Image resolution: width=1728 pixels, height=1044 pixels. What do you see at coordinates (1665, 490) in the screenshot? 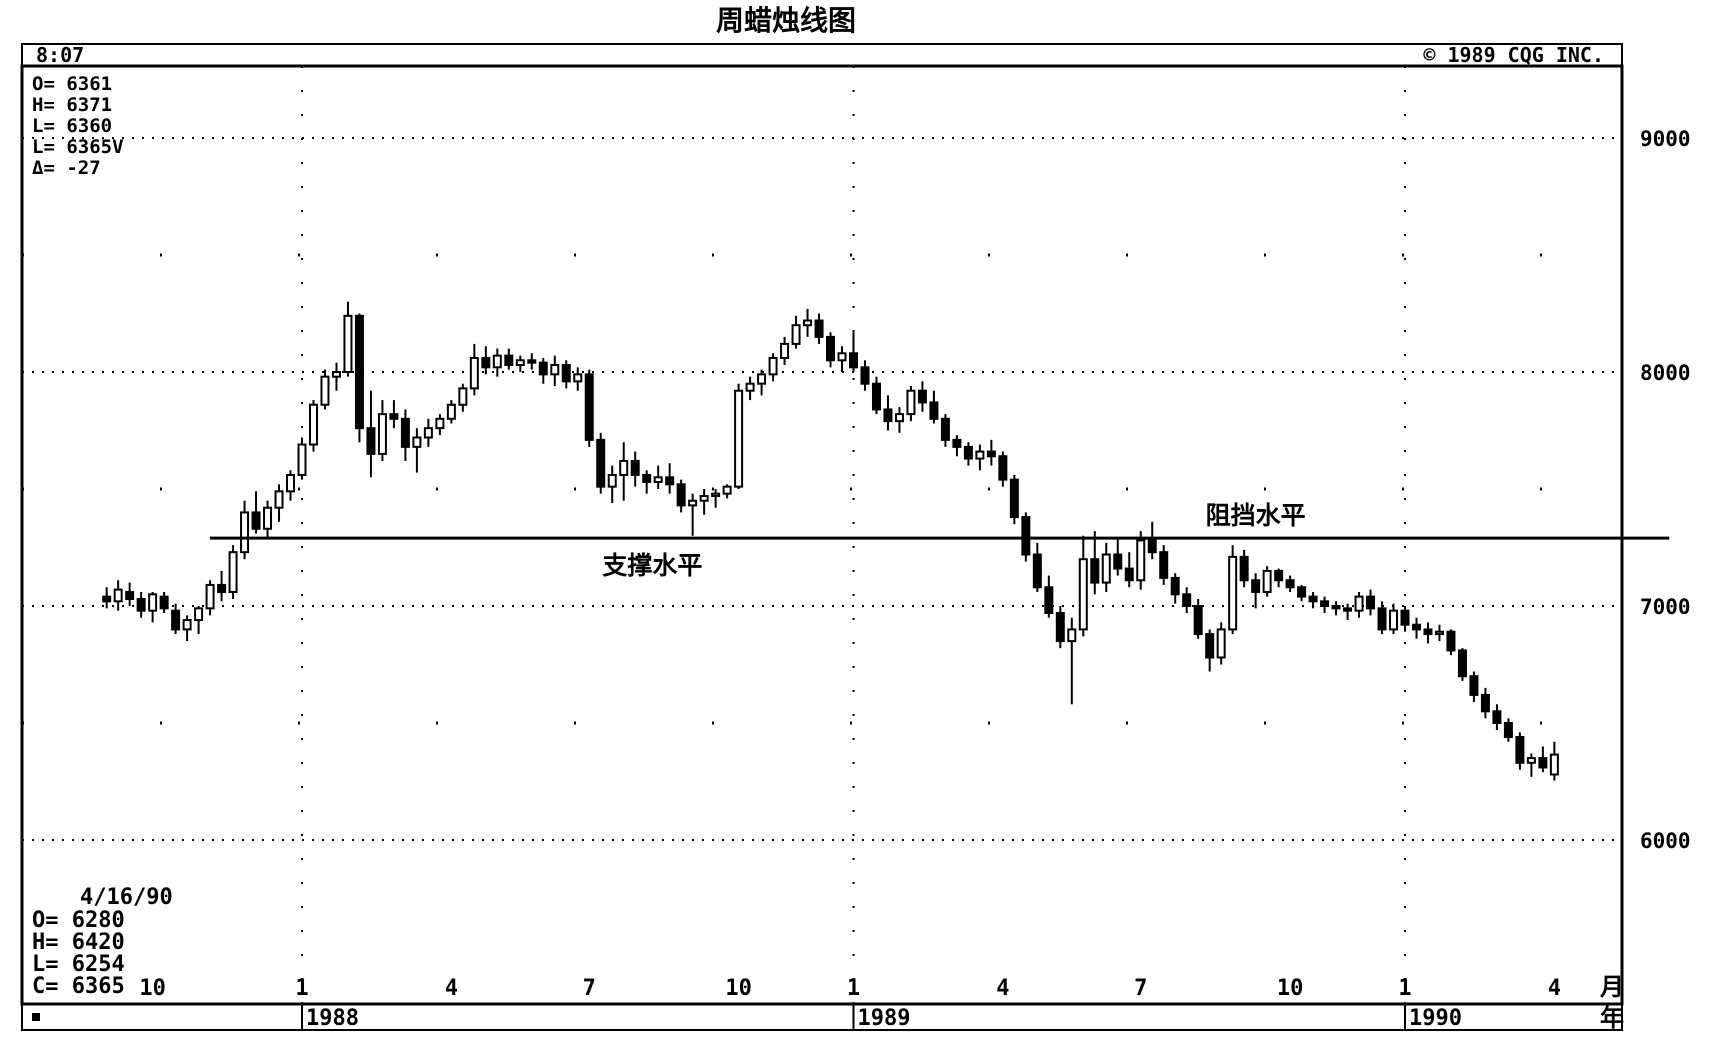
I see `y-axis: 6000 7000 8000 9000` at bounding box center [1665, 490].